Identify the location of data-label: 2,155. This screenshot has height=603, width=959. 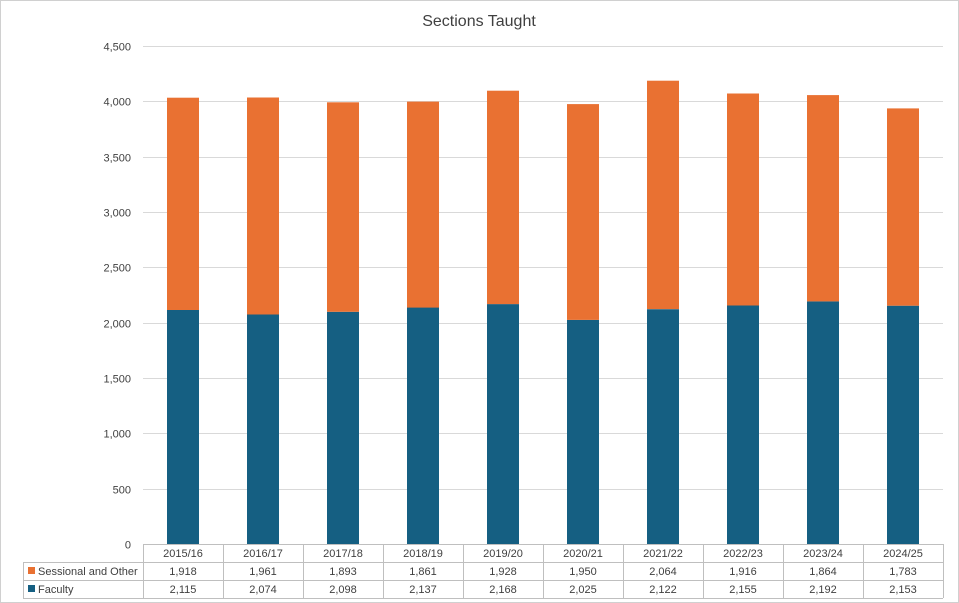
(743, 590).